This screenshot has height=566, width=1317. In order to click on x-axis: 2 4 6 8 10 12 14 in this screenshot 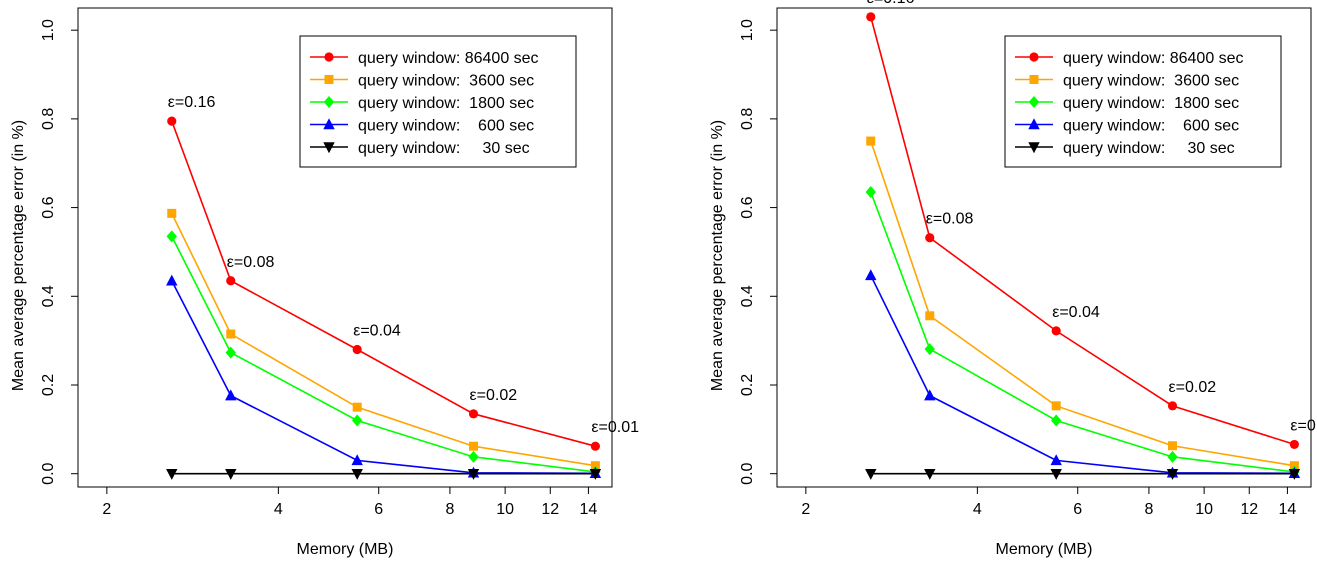, I will do `click(1048, 502)`.